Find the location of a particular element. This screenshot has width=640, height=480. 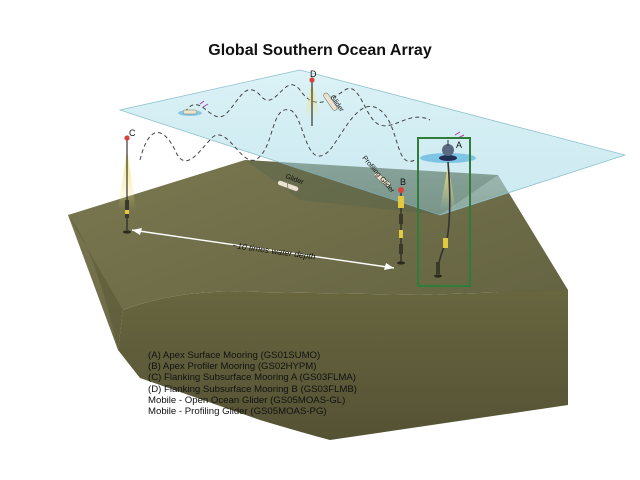

mooring-a-letter: A is located at coordinates (459, 145).